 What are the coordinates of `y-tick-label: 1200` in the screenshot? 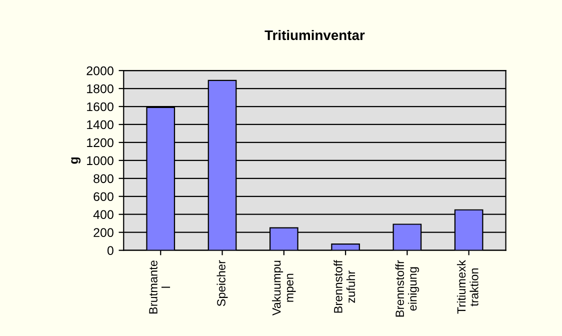 It's located at (100, 143).